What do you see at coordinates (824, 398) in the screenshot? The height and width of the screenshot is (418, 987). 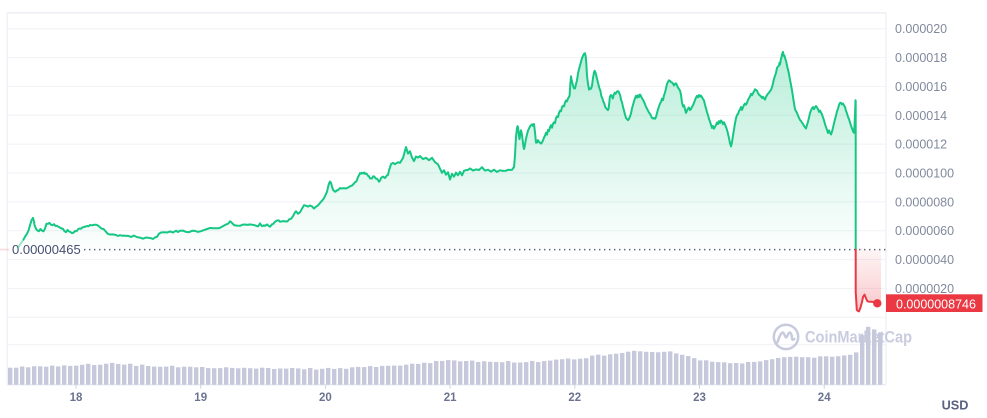 I see `svg-text: 24` at bounding box center [824, 398].